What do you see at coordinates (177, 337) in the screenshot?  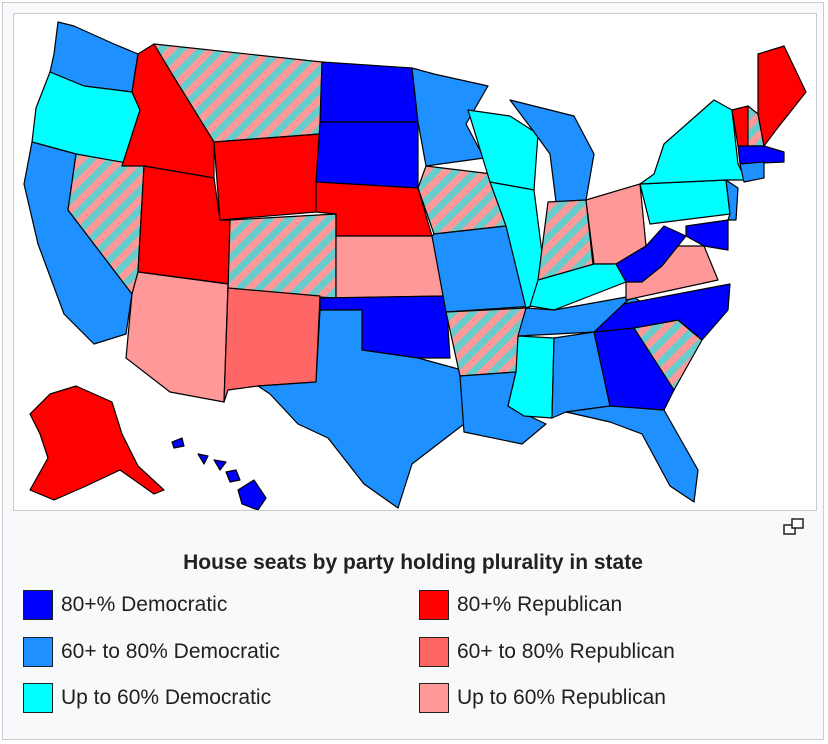 I see `state-arizona` at bounding box center [177, 337].